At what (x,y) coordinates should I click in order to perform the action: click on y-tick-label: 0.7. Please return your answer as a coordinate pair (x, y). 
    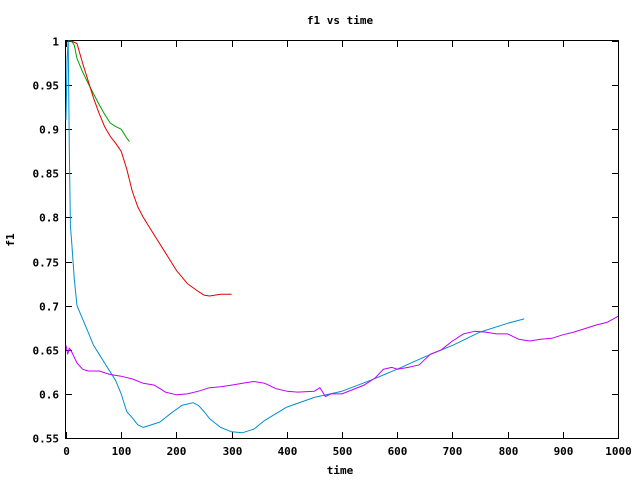
    Looking at the image, I should click on (49, 307).